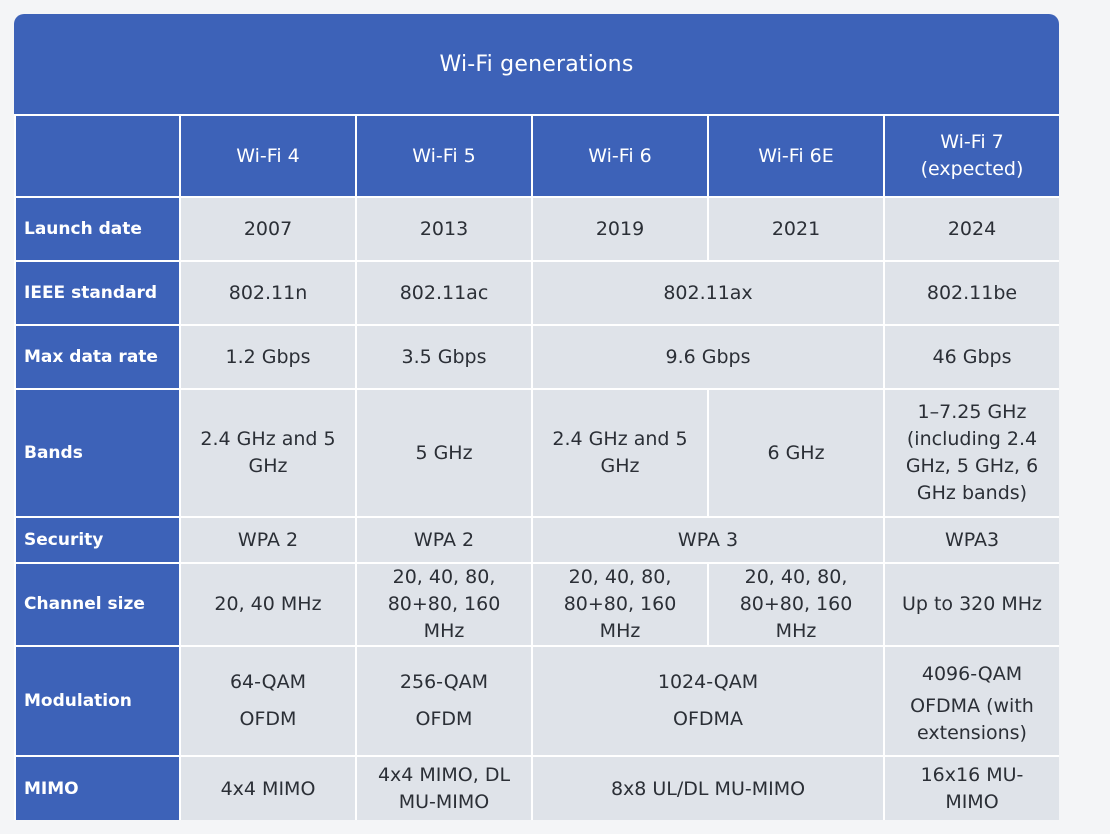  I want to click on cell-line: 64-QAM, so click(268, 682).